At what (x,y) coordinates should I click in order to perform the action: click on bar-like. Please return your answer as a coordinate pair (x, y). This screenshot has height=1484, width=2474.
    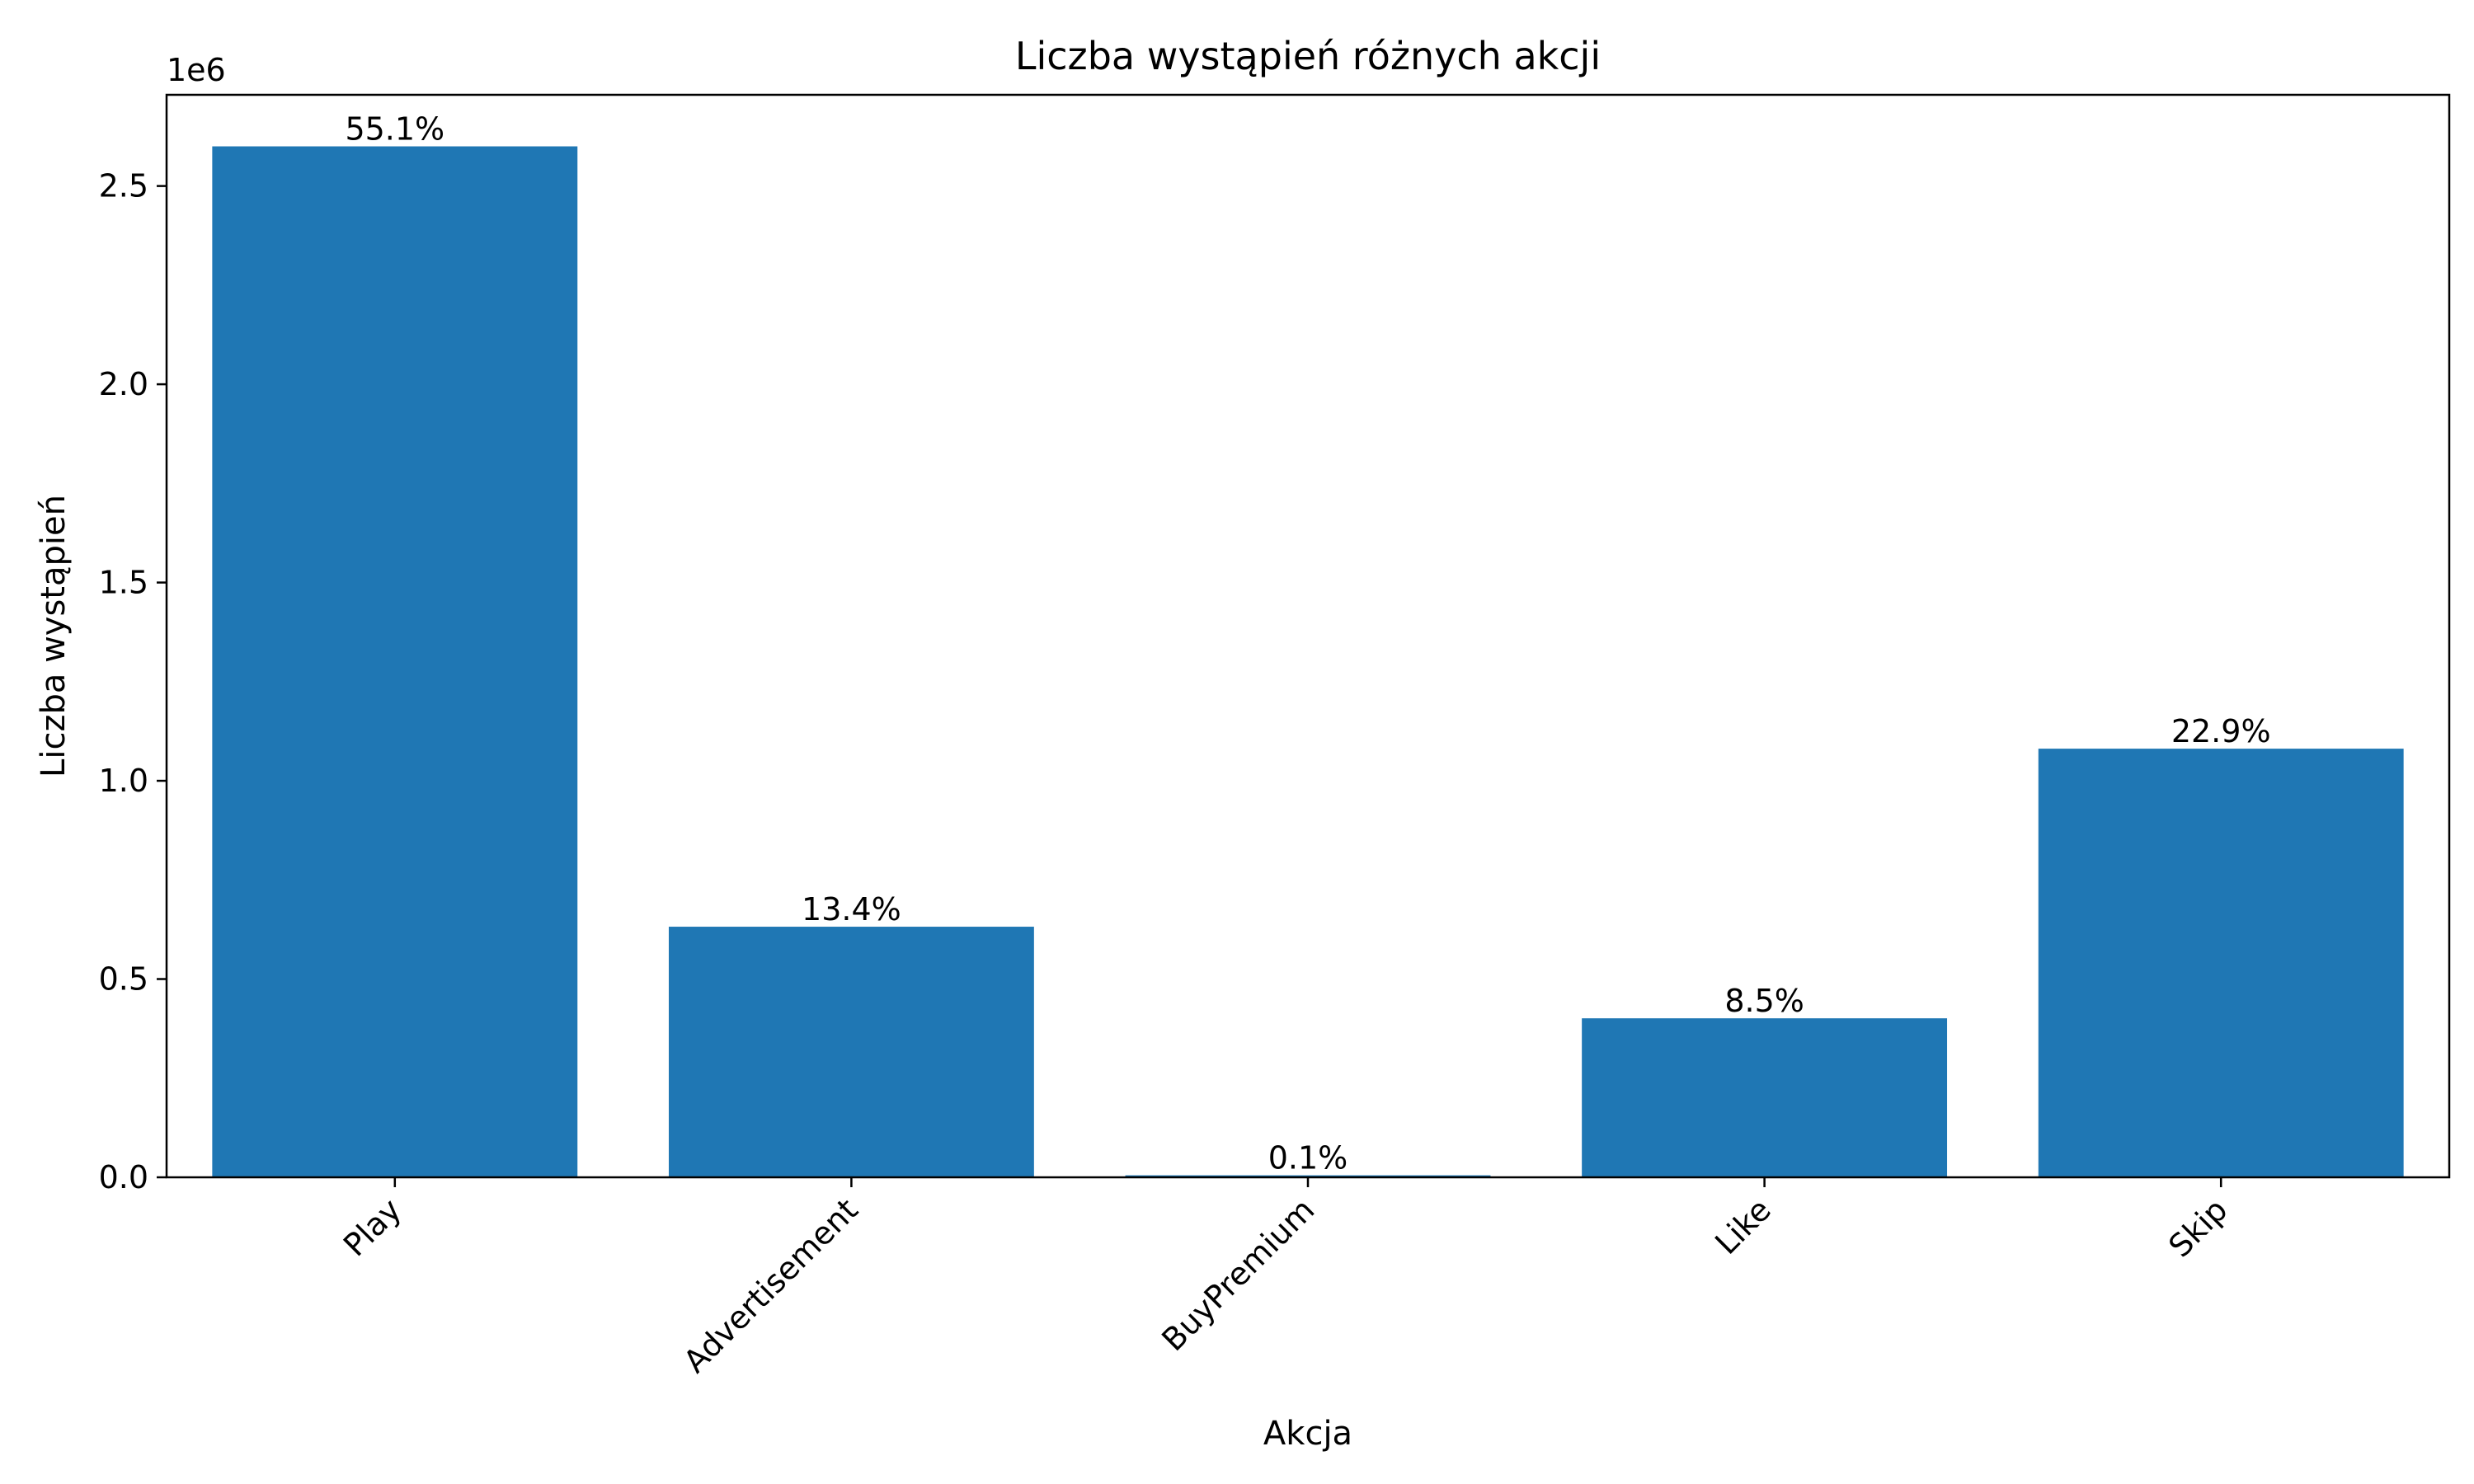
    Looking at the image, I should click on (1765, 1097).